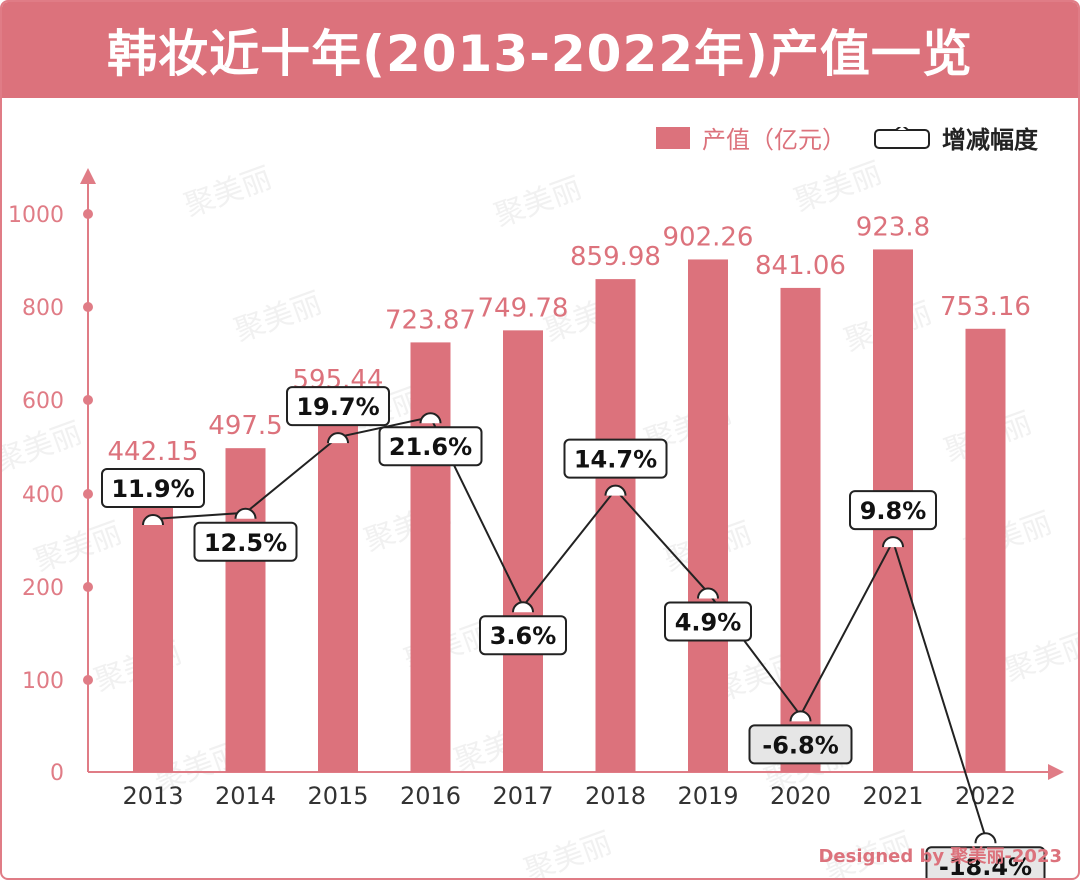  Describe the element at coordinates (153, 452) in the screenshot. I see `bar-value-label: 442.15` at that location.